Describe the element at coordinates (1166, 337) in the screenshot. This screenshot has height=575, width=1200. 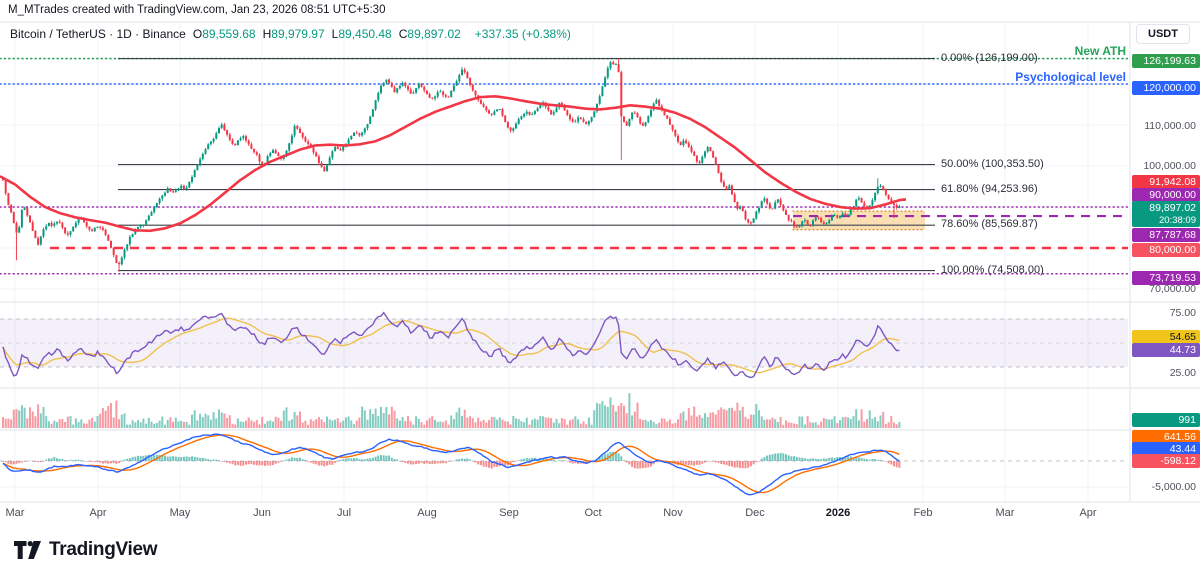
I see `rsi-price-badge: 54.65` at that location.